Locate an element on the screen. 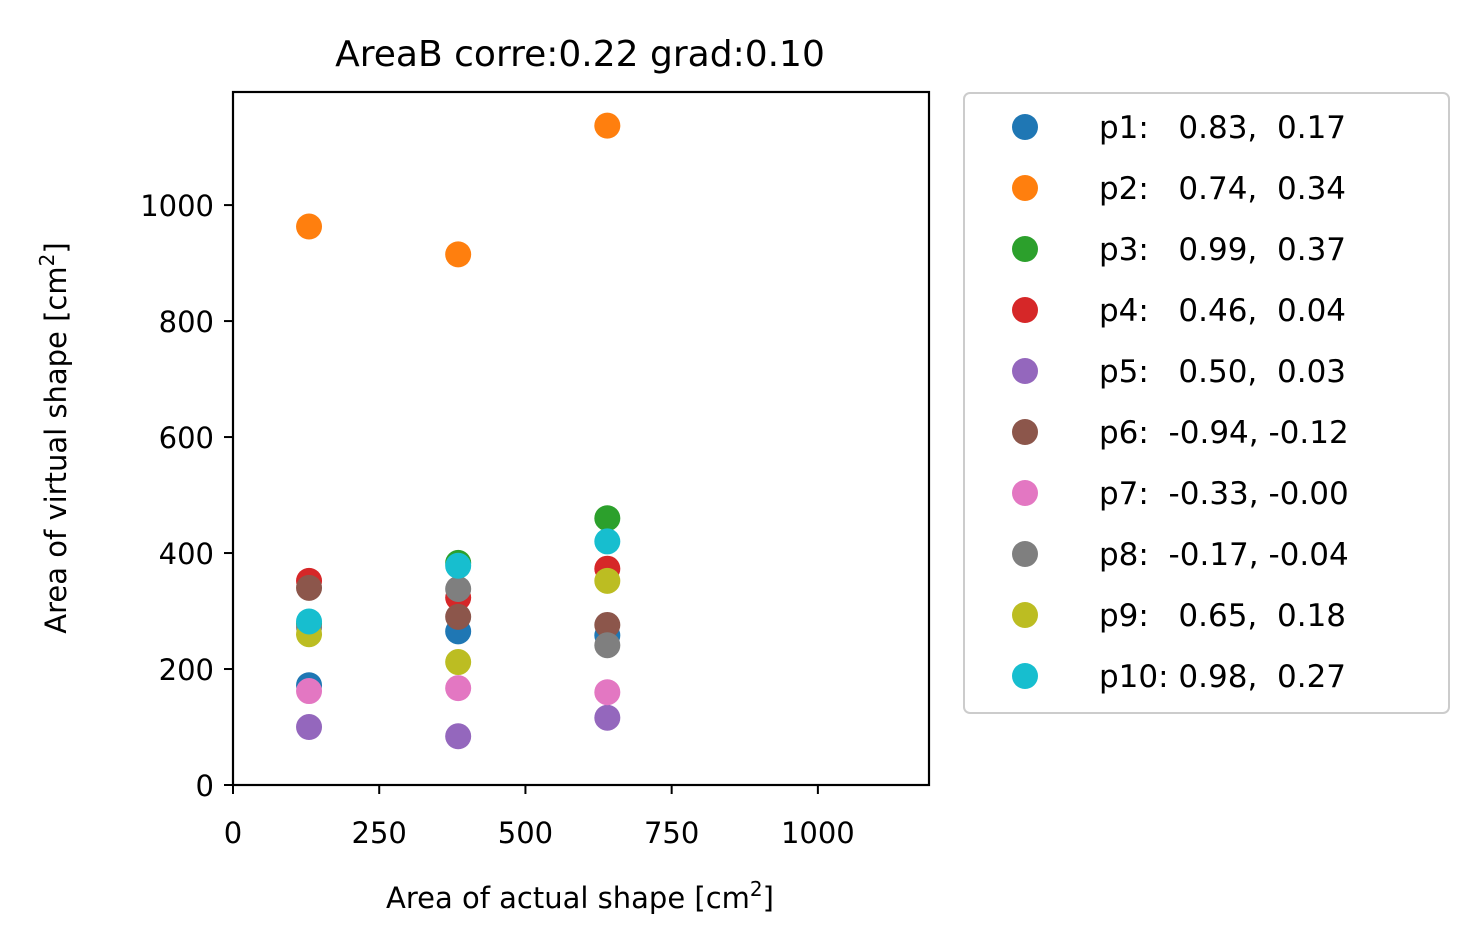  x-tick-label: 1000 is located at coordinates (818, 833).